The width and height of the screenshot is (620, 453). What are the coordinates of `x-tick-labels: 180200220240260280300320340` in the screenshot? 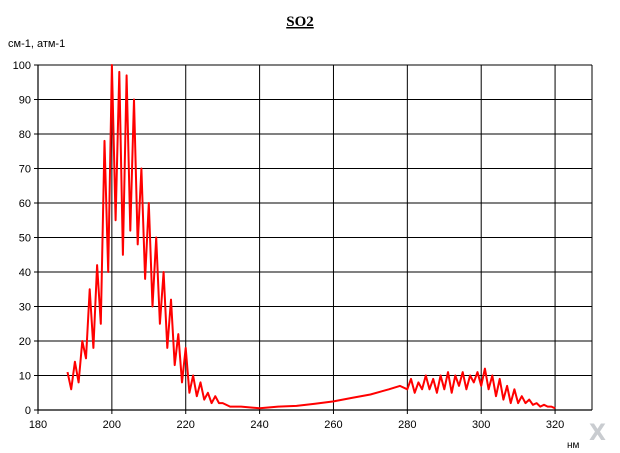 It's located at (324, 420).